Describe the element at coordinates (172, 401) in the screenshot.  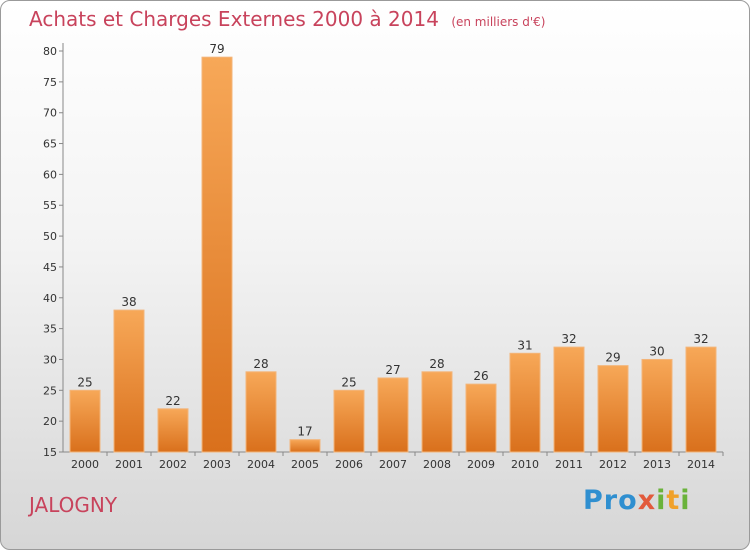
I see `data-label: 22` at that location.